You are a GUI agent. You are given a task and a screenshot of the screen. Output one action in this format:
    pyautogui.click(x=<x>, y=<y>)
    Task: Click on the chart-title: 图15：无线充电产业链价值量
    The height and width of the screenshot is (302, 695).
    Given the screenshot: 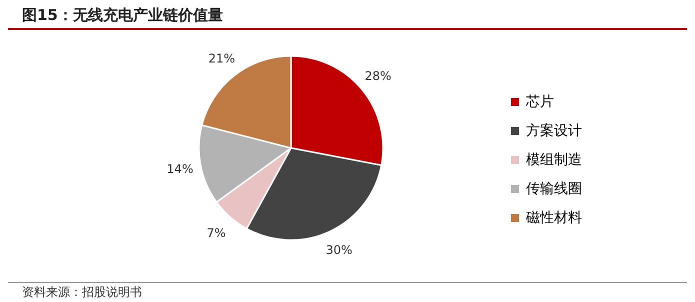 What is the action you would take?
    pyautogui.click(x=347, y=15)
    